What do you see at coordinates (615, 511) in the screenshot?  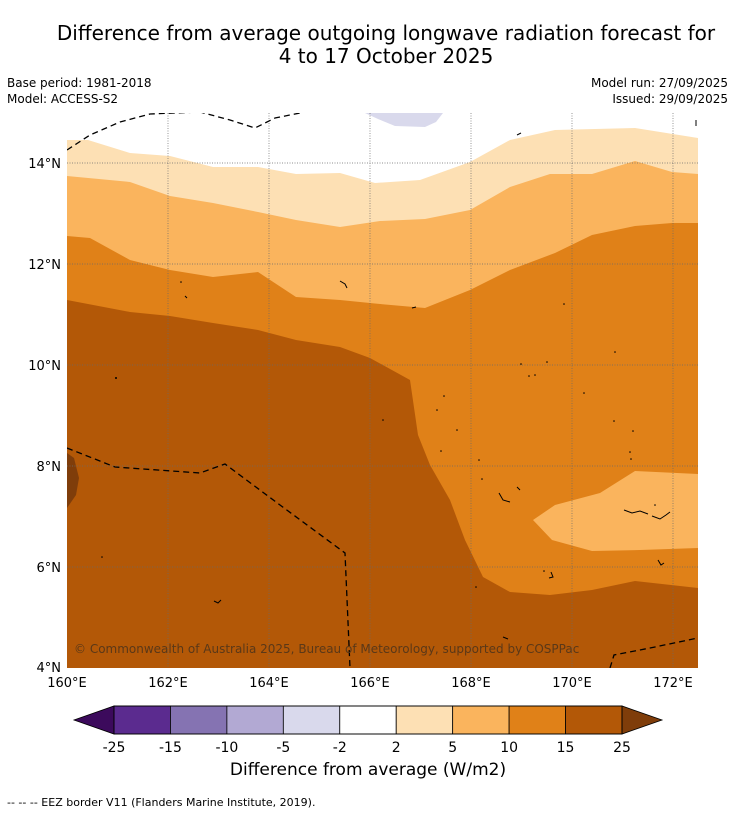 I see `region-5-10-patch` at bounding box center [615, 511].